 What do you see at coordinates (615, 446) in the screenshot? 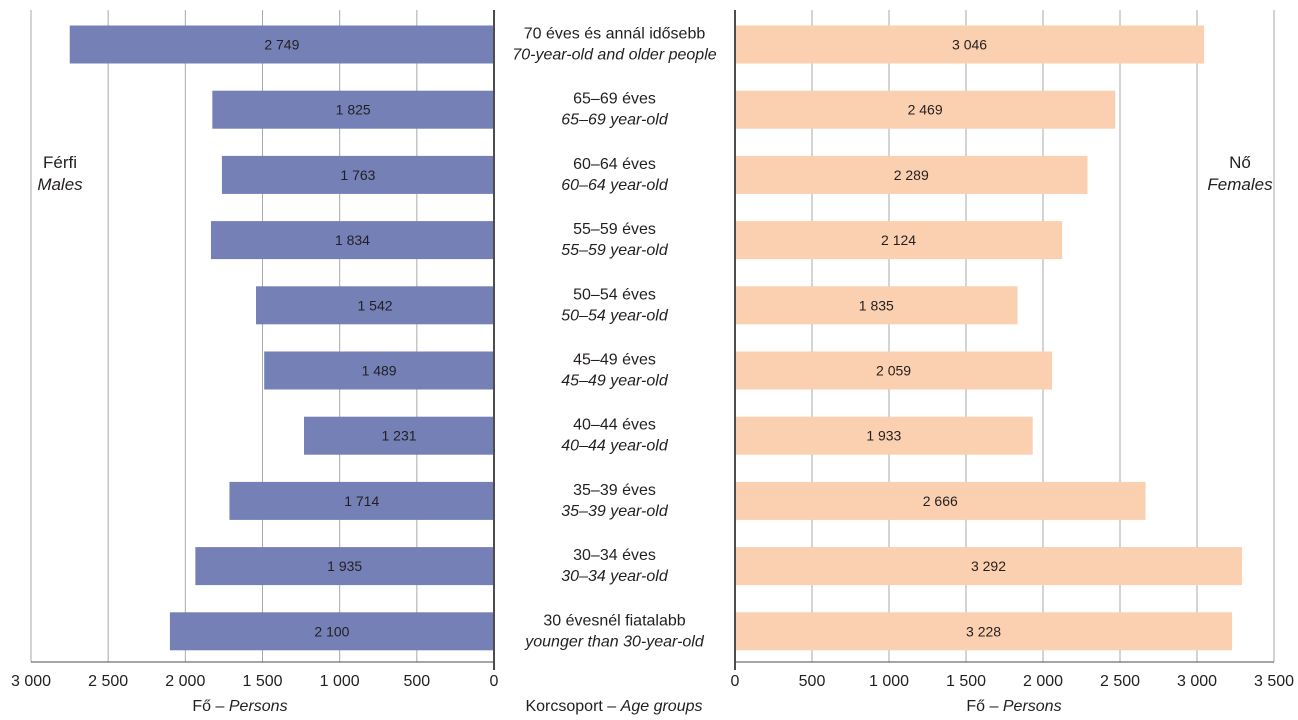
I see `category-label-en: 40–44 year-old` at bounding box center [615, 446].